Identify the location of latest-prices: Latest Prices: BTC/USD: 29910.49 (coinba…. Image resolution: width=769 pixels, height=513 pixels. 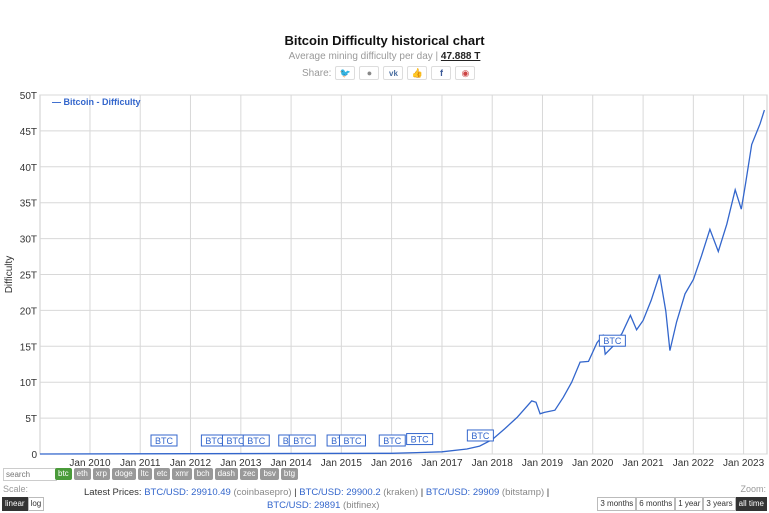
(317, 499).